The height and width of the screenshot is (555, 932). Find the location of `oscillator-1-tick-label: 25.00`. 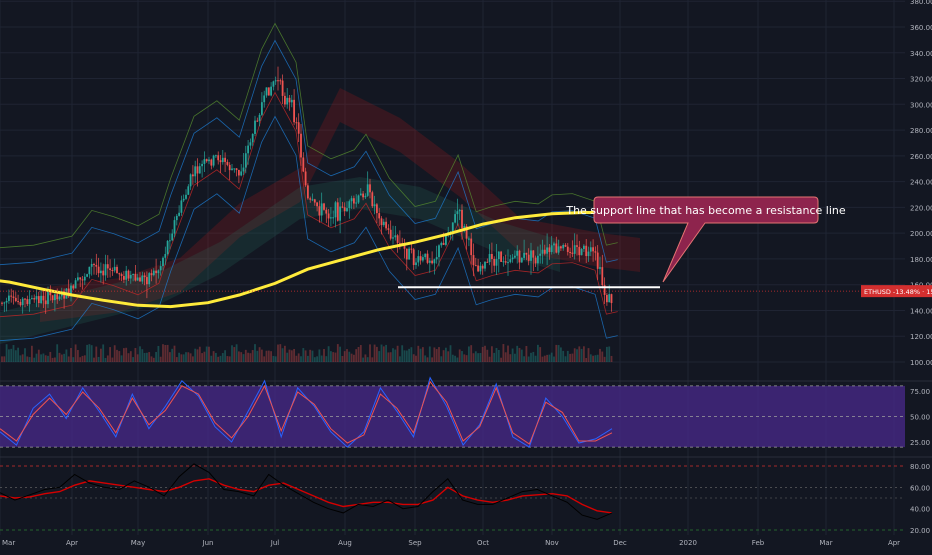

oscillator-1-tick-label: 25.00 is located at coordinates (920, 443).